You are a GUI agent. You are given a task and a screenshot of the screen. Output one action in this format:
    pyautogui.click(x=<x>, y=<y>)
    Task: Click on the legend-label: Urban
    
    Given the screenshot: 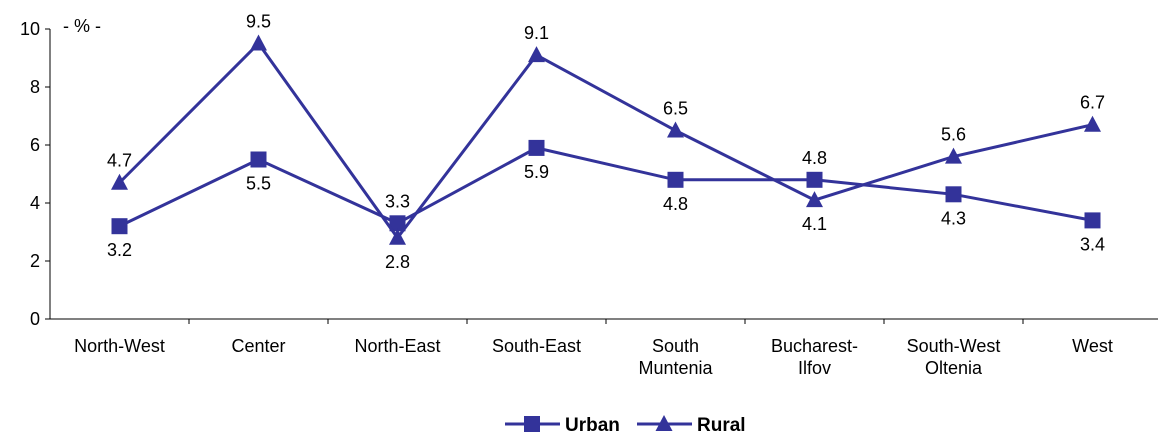 What is the action you would take?
    pyautogui.click(x=592, y=424)
    